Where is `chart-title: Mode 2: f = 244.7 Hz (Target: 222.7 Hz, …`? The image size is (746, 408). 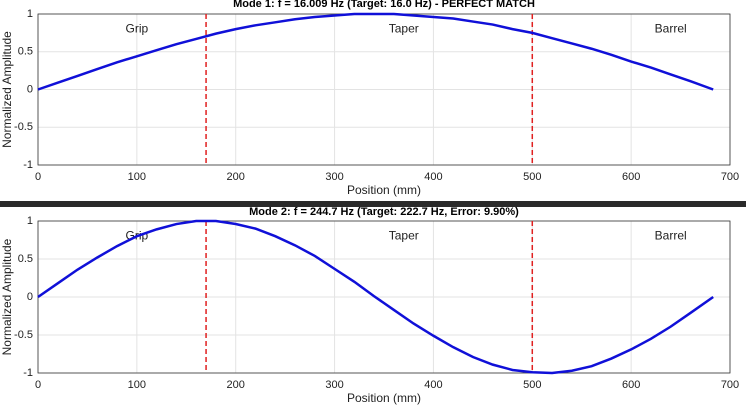
chart-title: Mode 2: f = 244.7 Hz (Target: 222.7 Hz, … is located at coordinates (384, 212).